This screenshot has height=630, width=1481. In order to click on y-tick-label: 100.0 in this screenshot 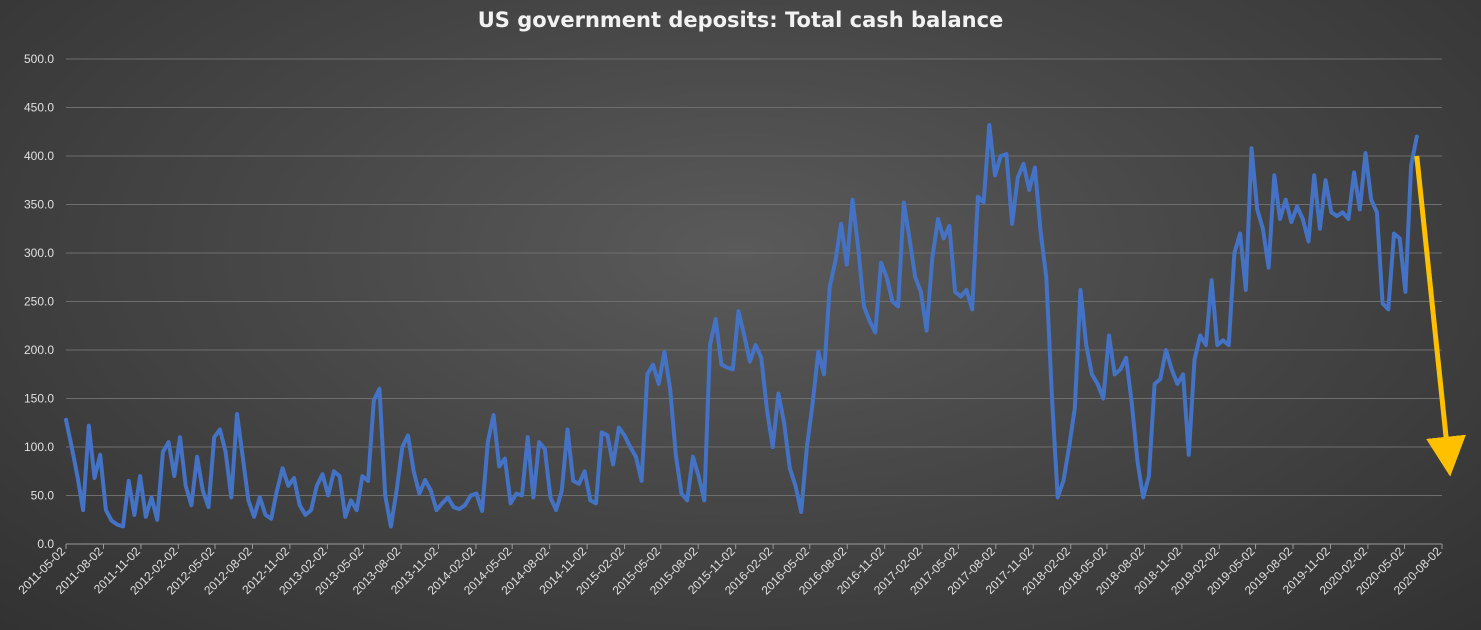, I will do `click(39, 447)`.